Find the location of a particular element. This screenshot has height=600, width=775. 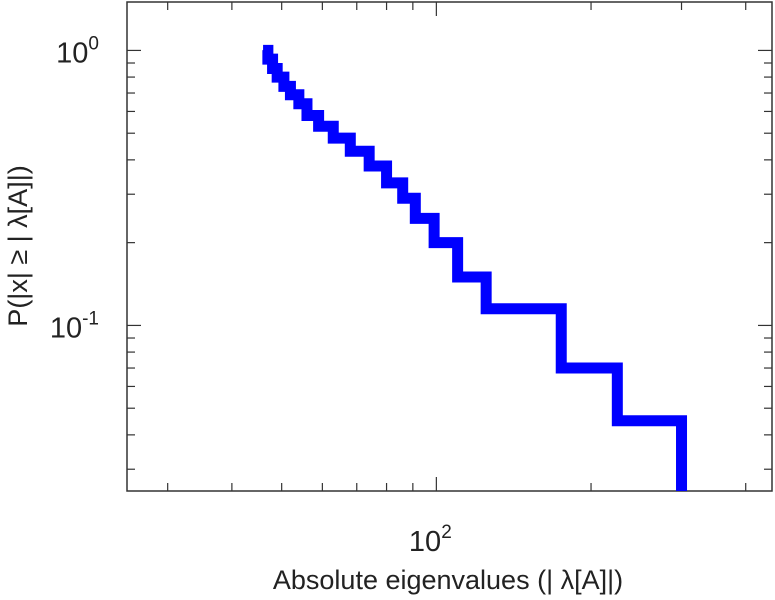

y-tick-label: 10⁰ is located at coordinates (77, 51).